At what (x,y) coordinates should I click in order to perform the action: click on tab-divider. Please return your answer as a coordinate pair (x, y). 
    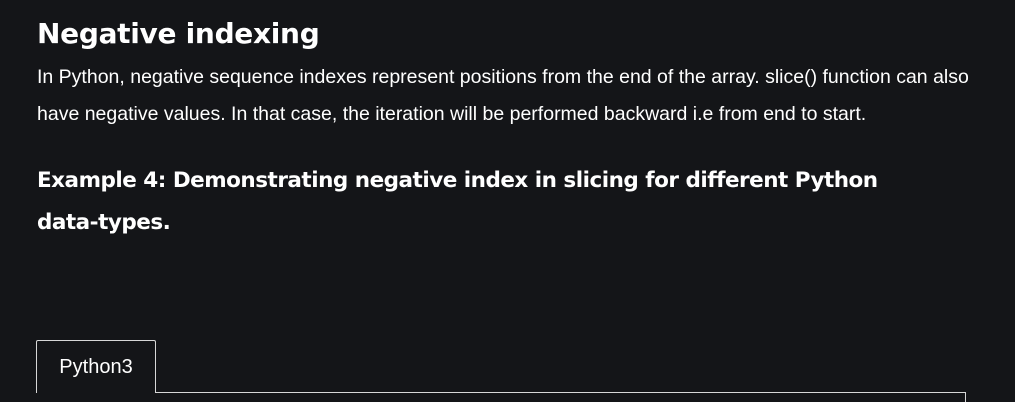
    Looking at the image, I should click on (561, 392).